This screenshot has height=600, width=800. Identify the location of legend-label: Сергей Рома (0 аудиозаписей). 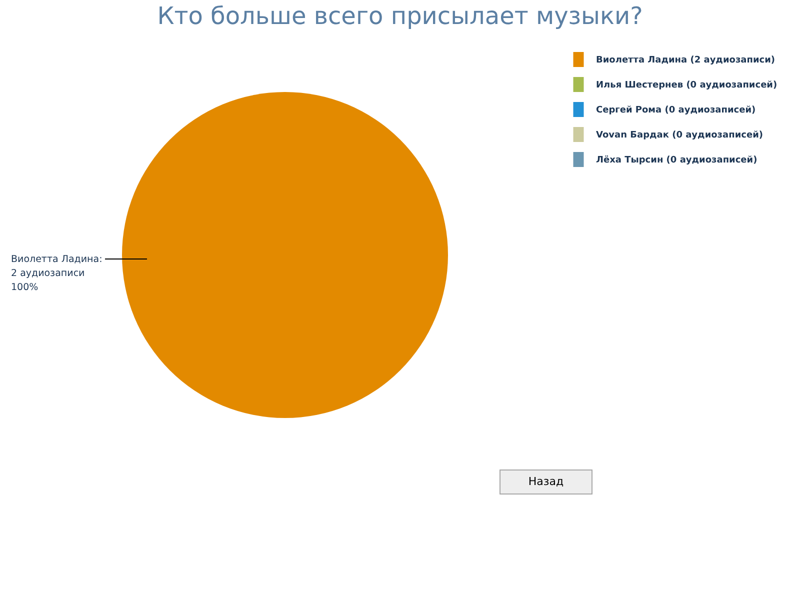
(676, 111).